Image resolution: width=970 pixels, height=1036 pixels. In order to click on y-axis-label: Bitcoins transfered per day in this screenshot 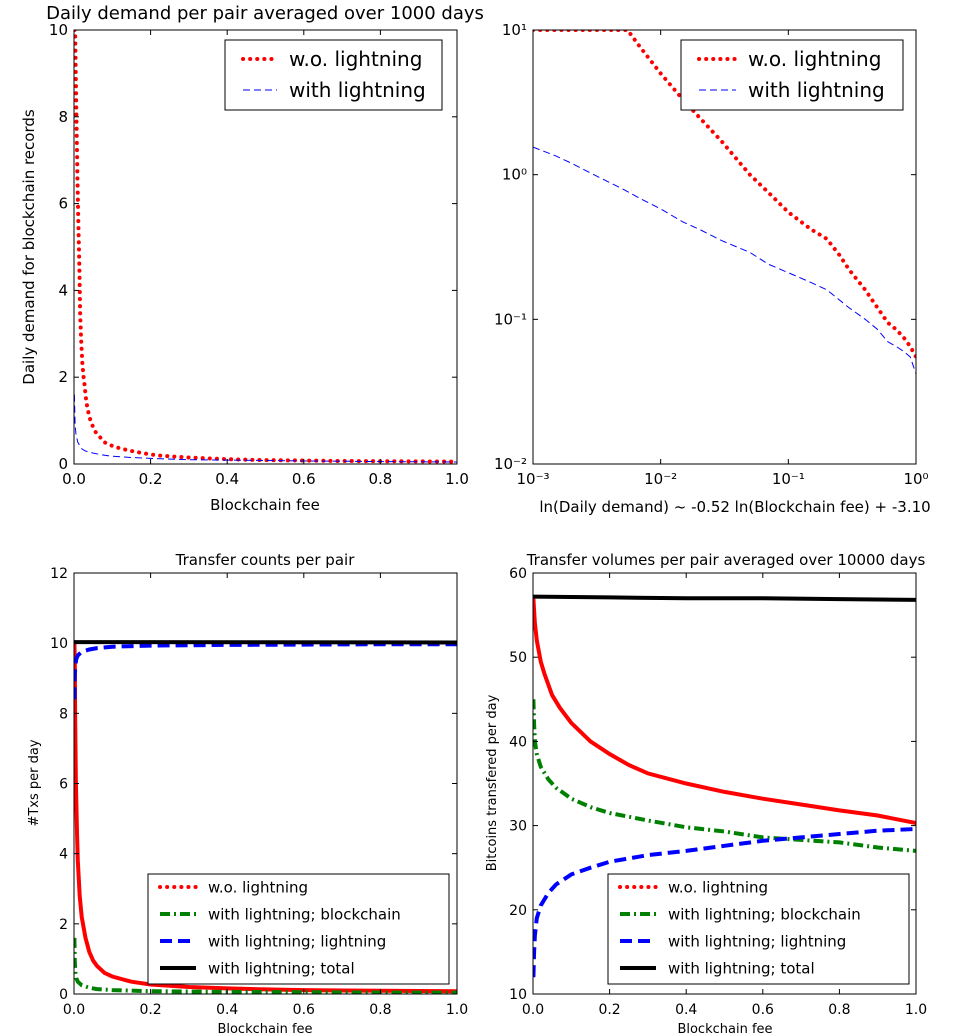, I will do `click(492, 782)`.